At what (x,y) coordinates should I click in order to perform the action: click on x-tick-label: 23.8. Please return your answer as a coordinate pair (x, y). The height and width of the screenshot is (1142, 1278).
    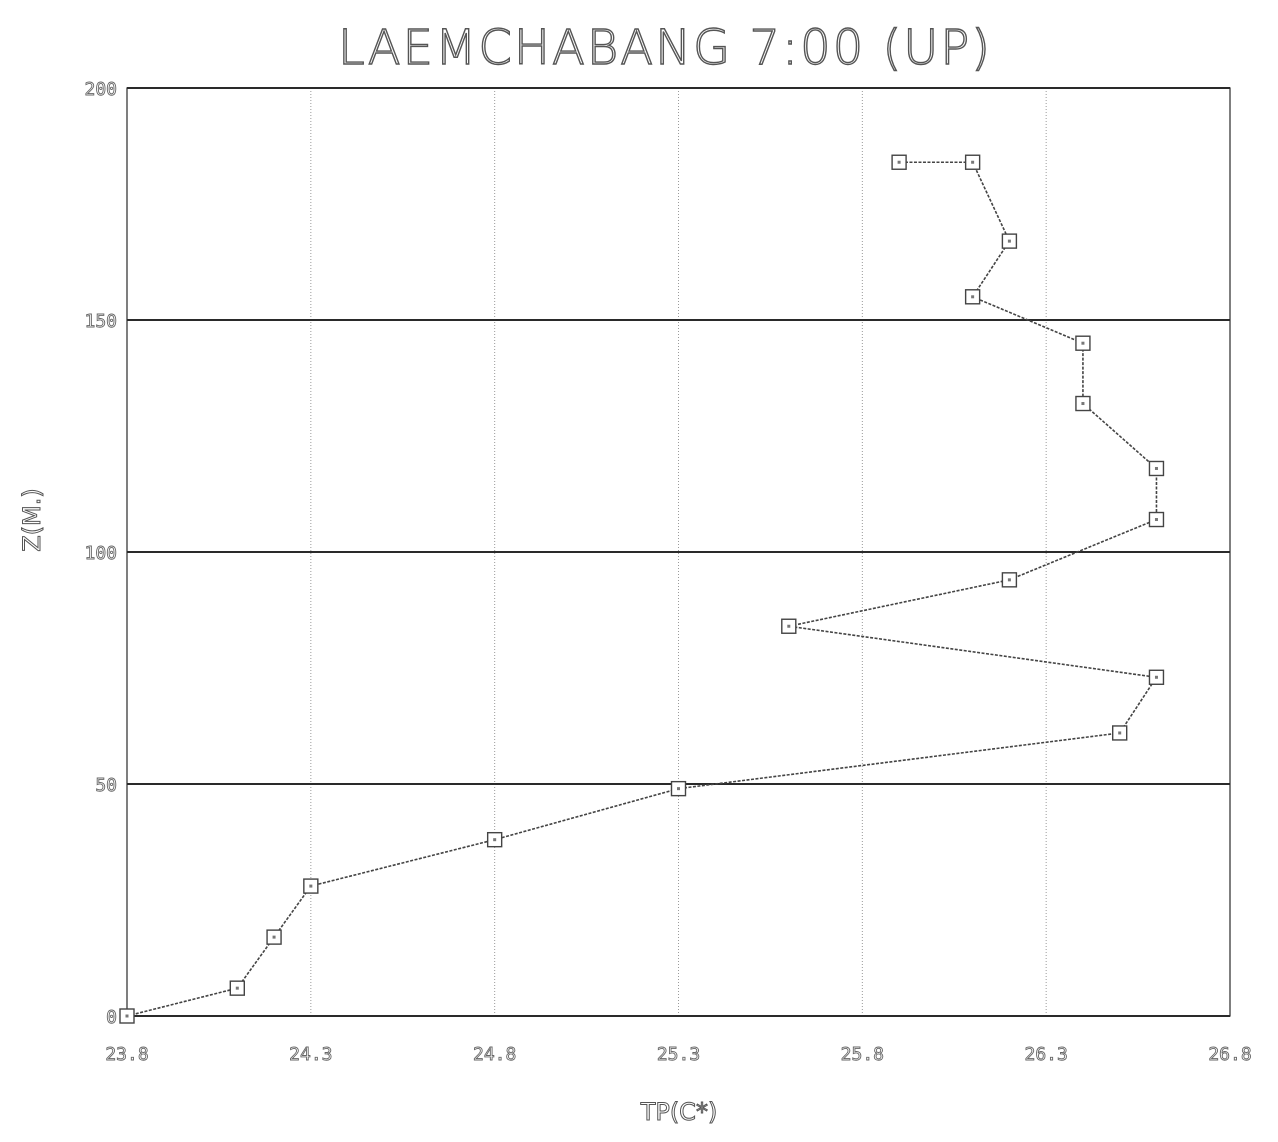
    Looking at the image, I should click on (126, 1054).